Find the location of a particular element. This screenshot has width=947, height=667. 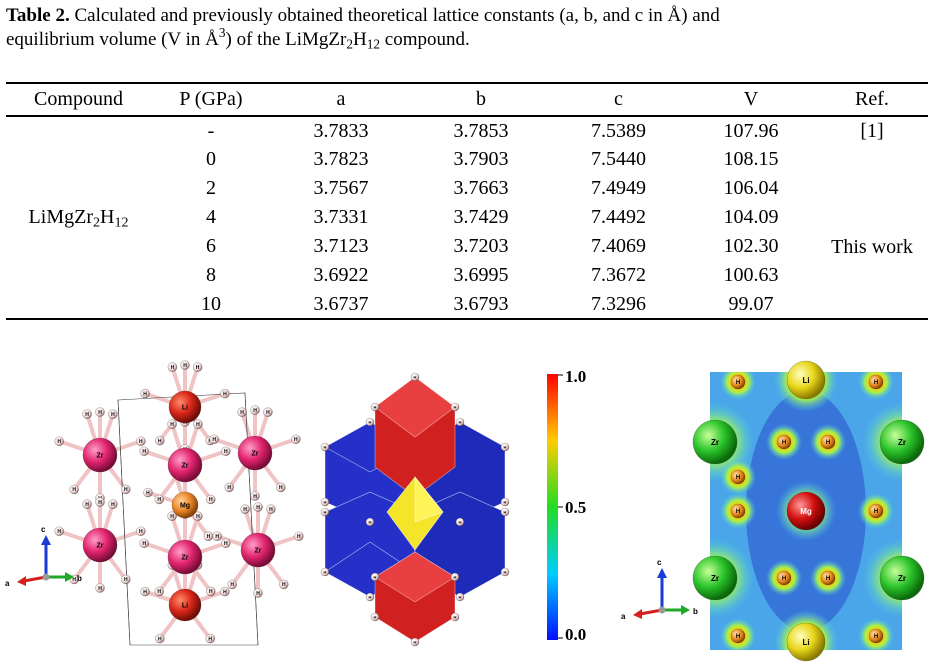

li-polyhedra is located at coordinates (415, 509).